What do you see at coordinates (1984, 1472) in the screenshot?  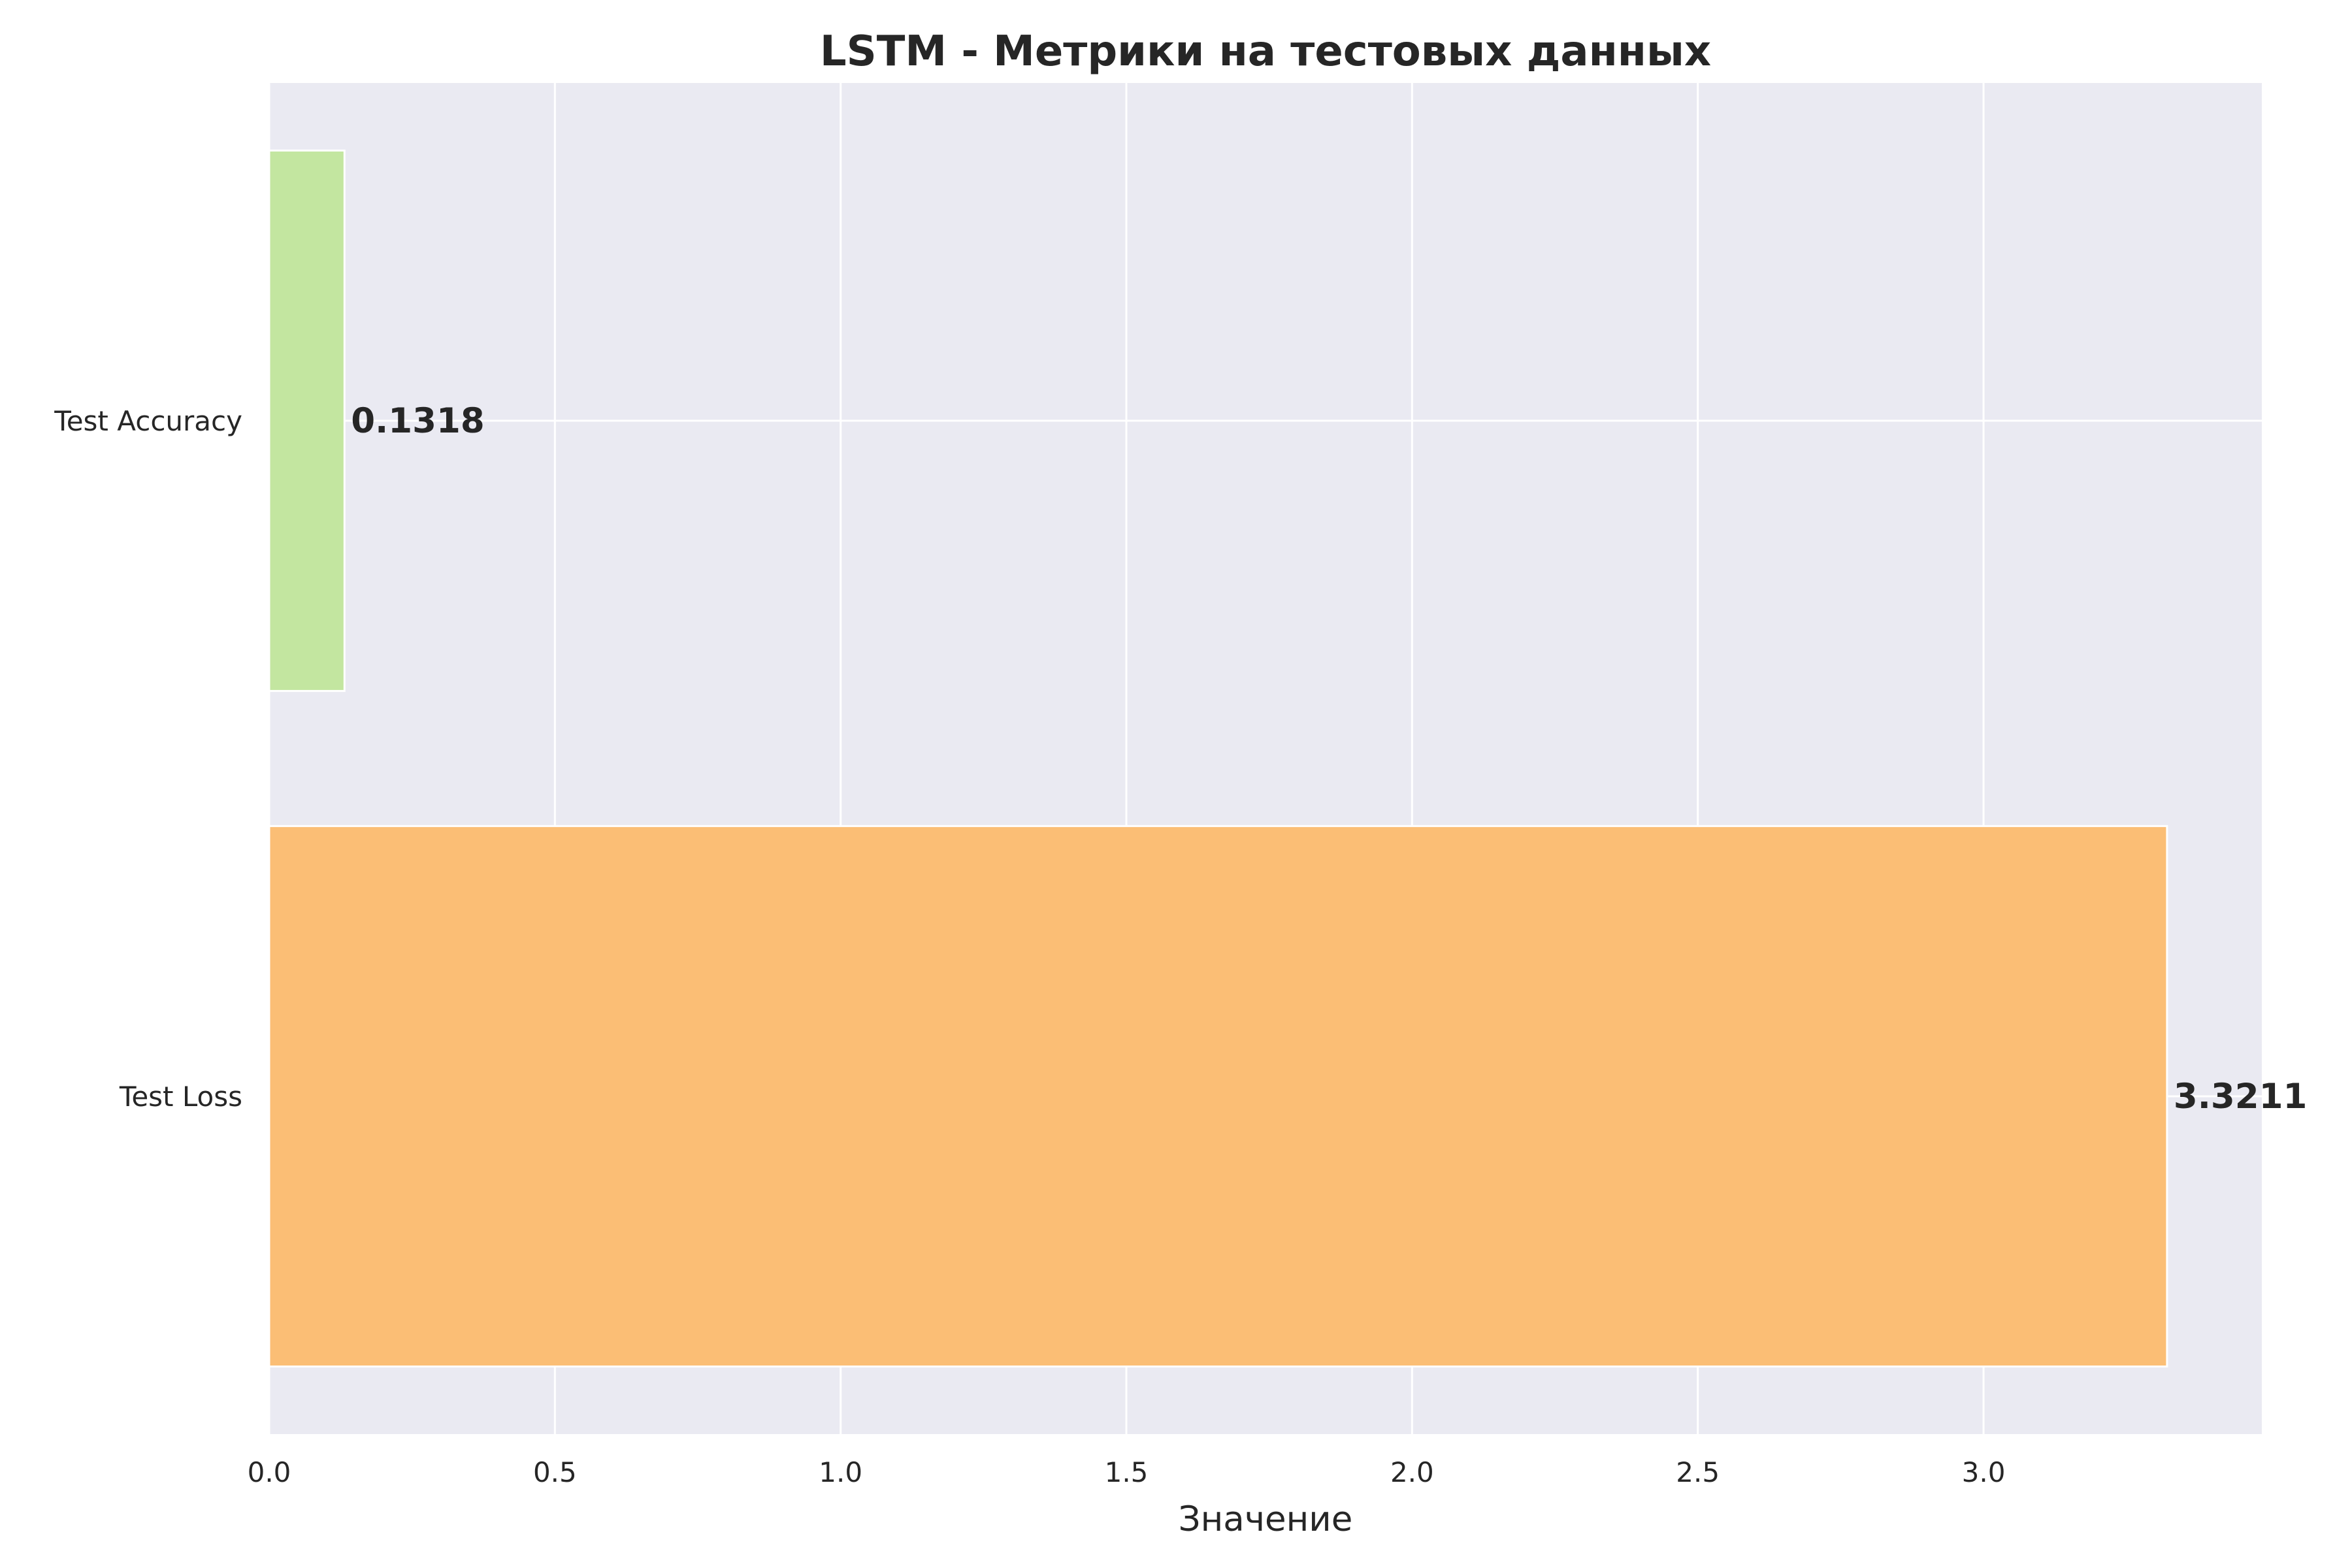 I see `x-tick-label: 3.0` at bounding box center [1984, 1472].